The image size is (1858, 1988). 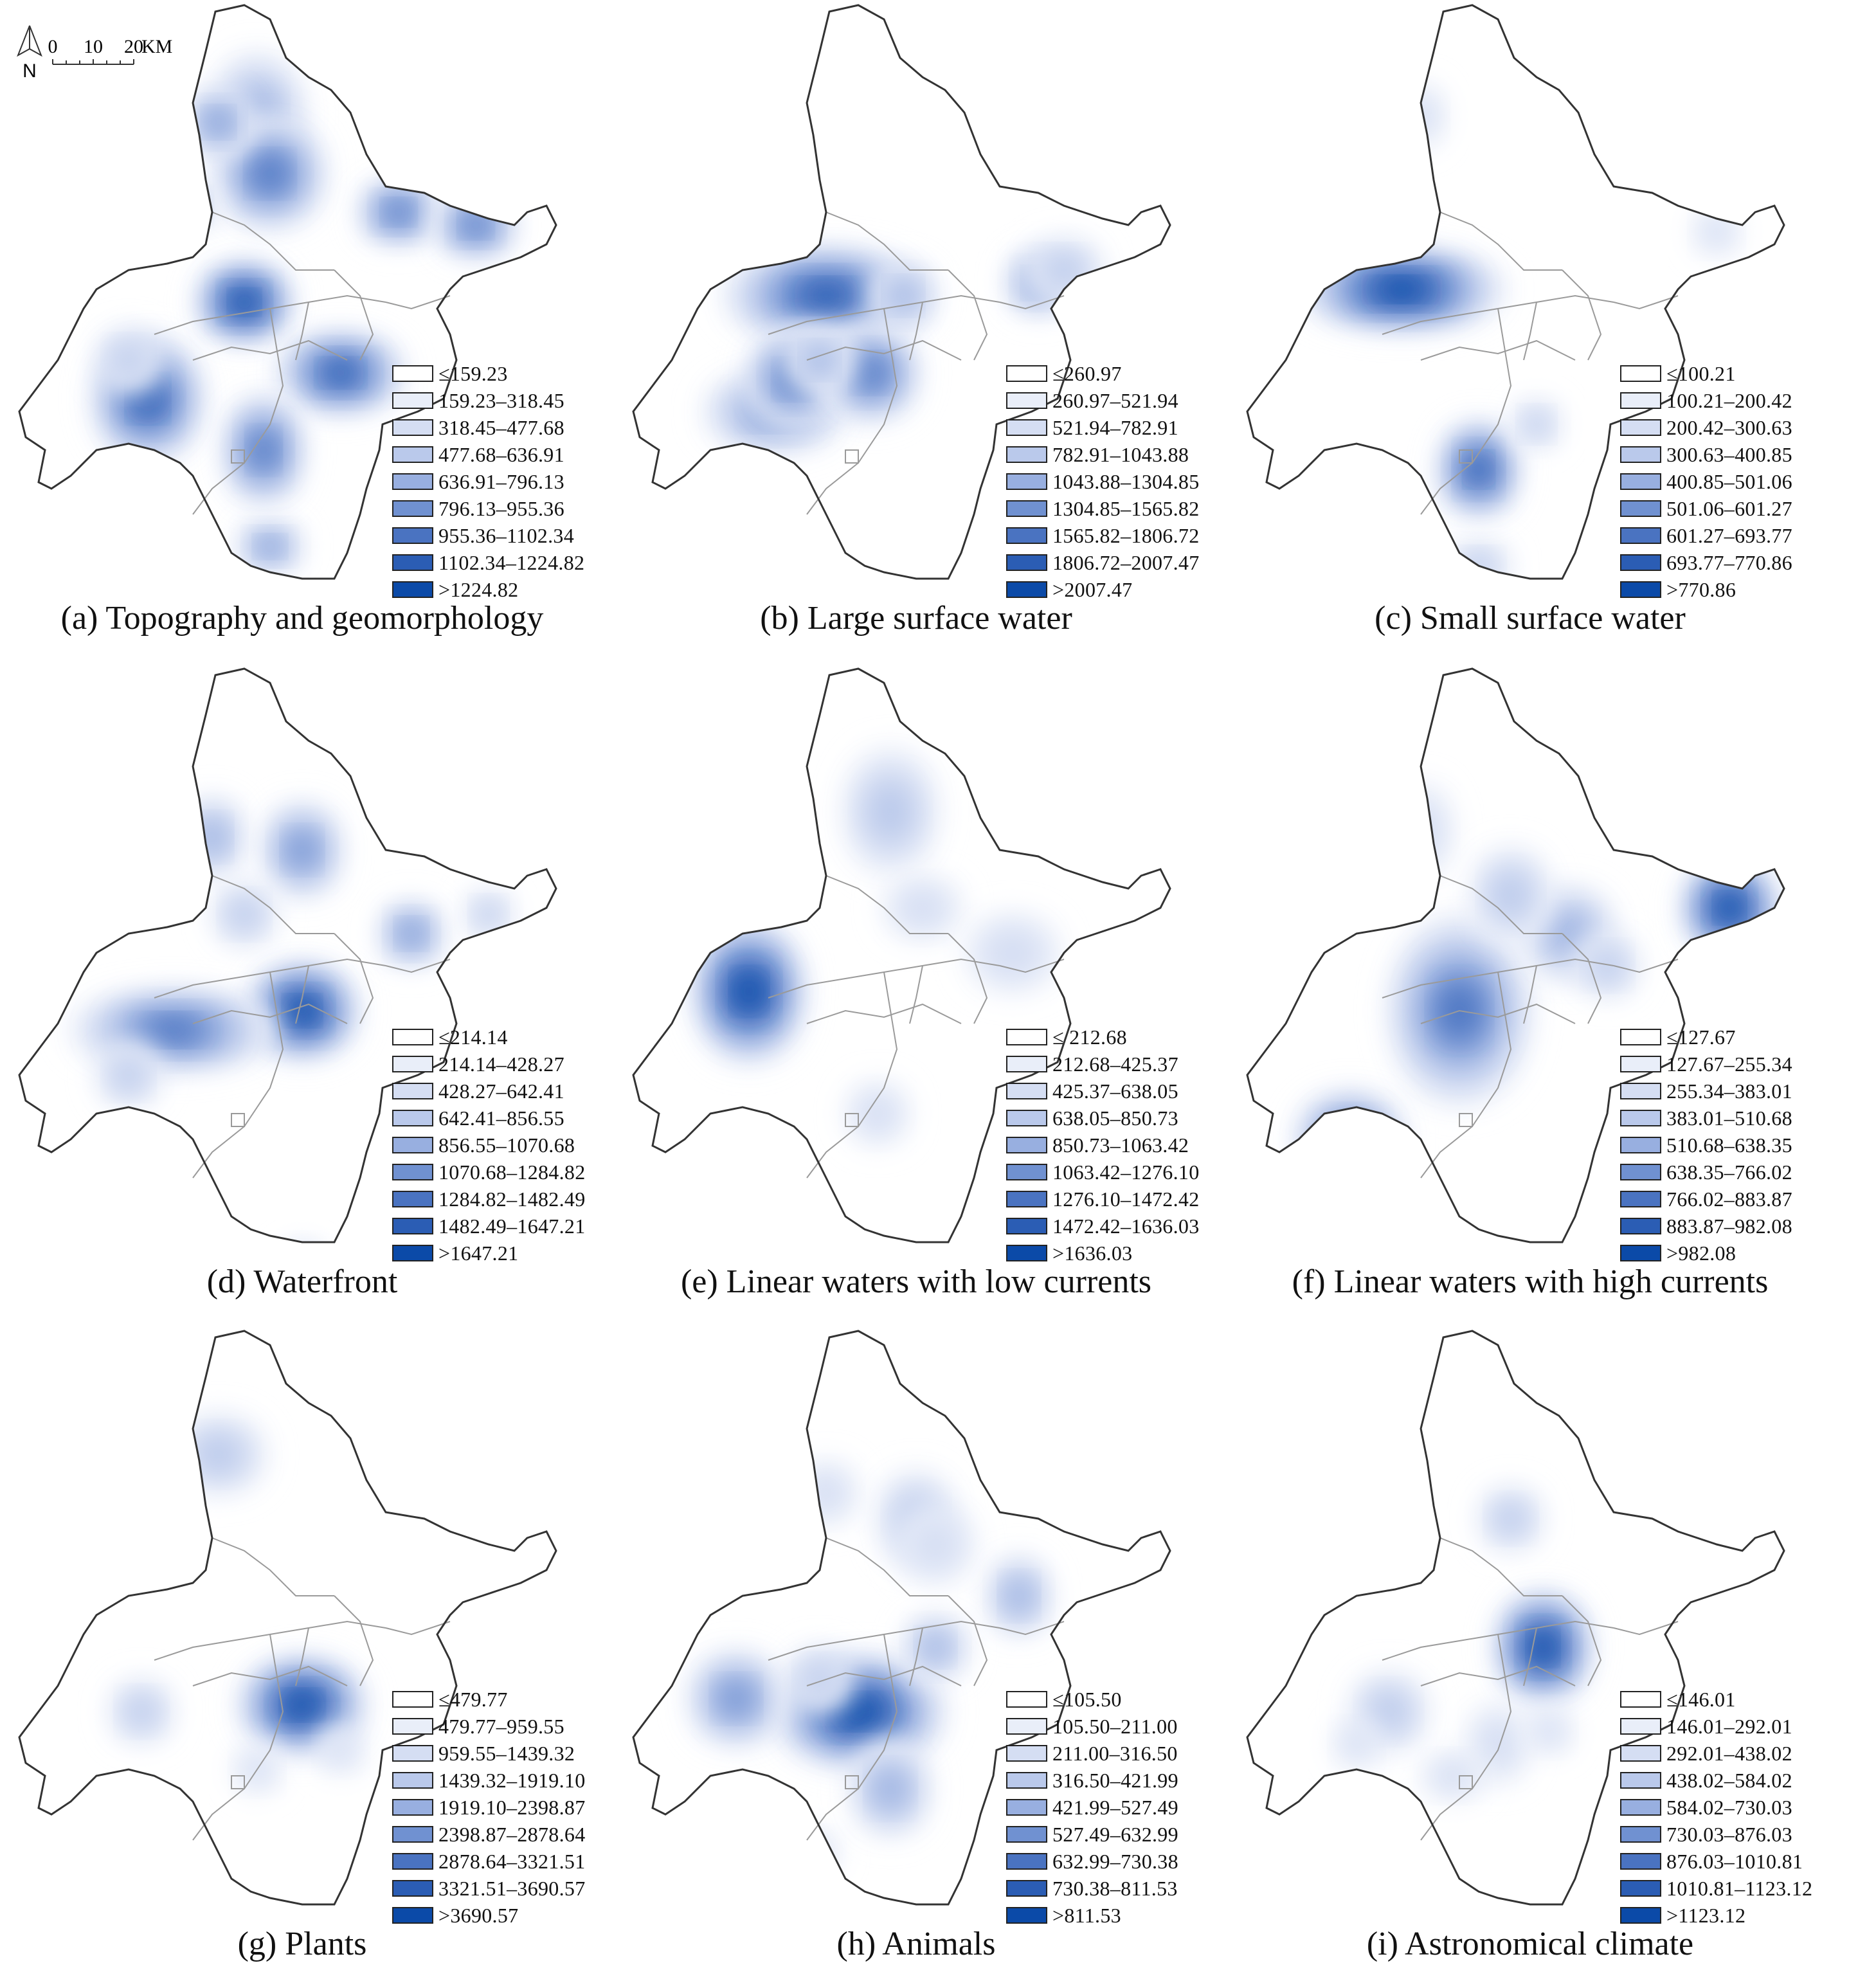 I want to click on legend-item: 428.27–642.41, so click(x=508, y=1092).